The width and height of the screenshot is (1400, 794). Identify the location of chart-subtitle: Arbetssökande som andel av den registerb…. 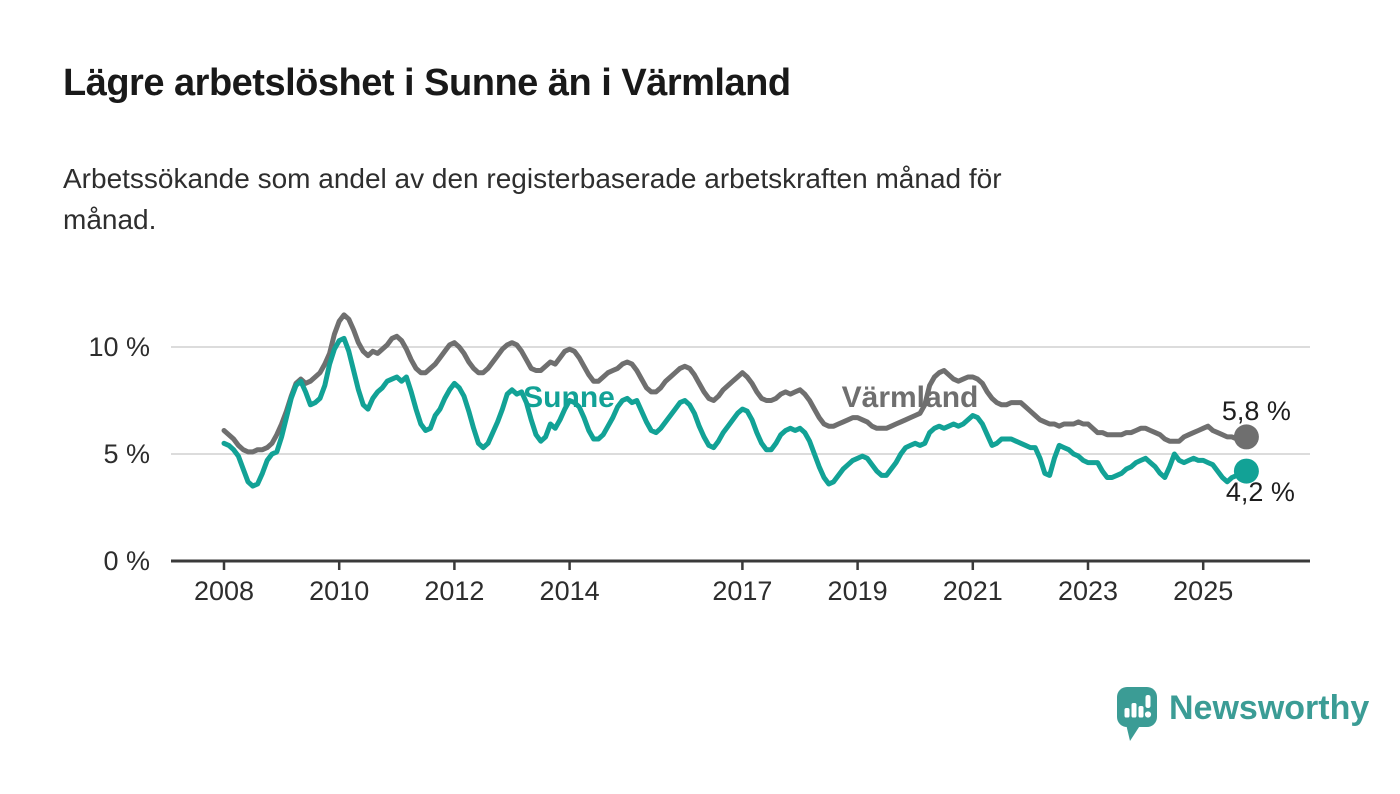
(532, 199).